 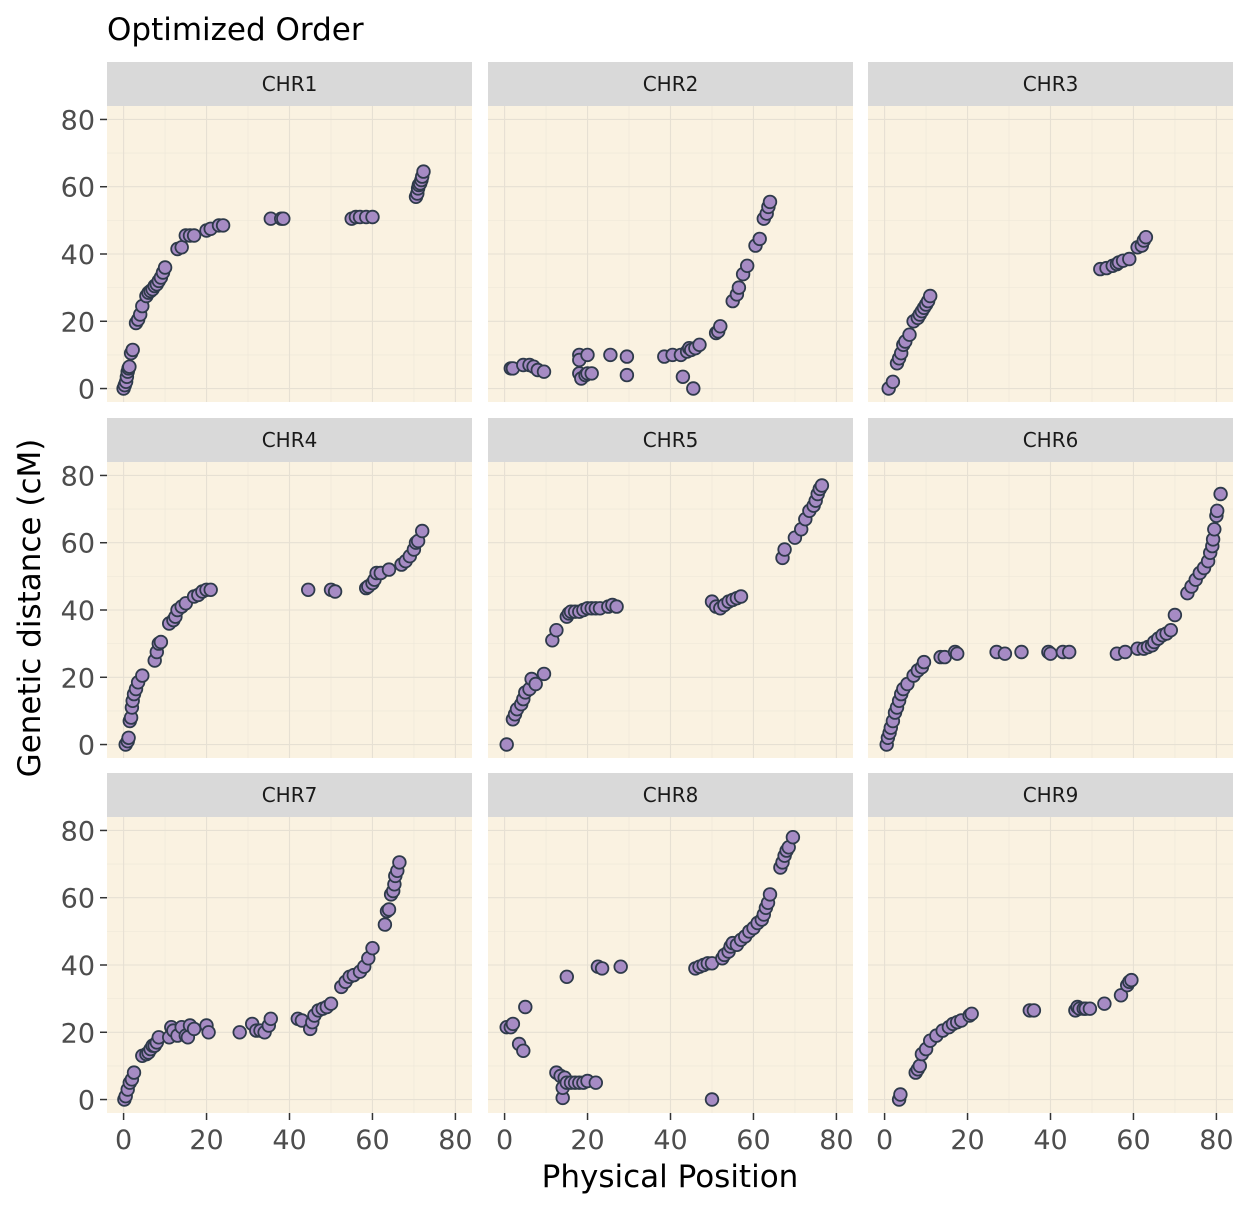 I want to click on facet-strip-label: CHR6, so click(x=1051, y=440).